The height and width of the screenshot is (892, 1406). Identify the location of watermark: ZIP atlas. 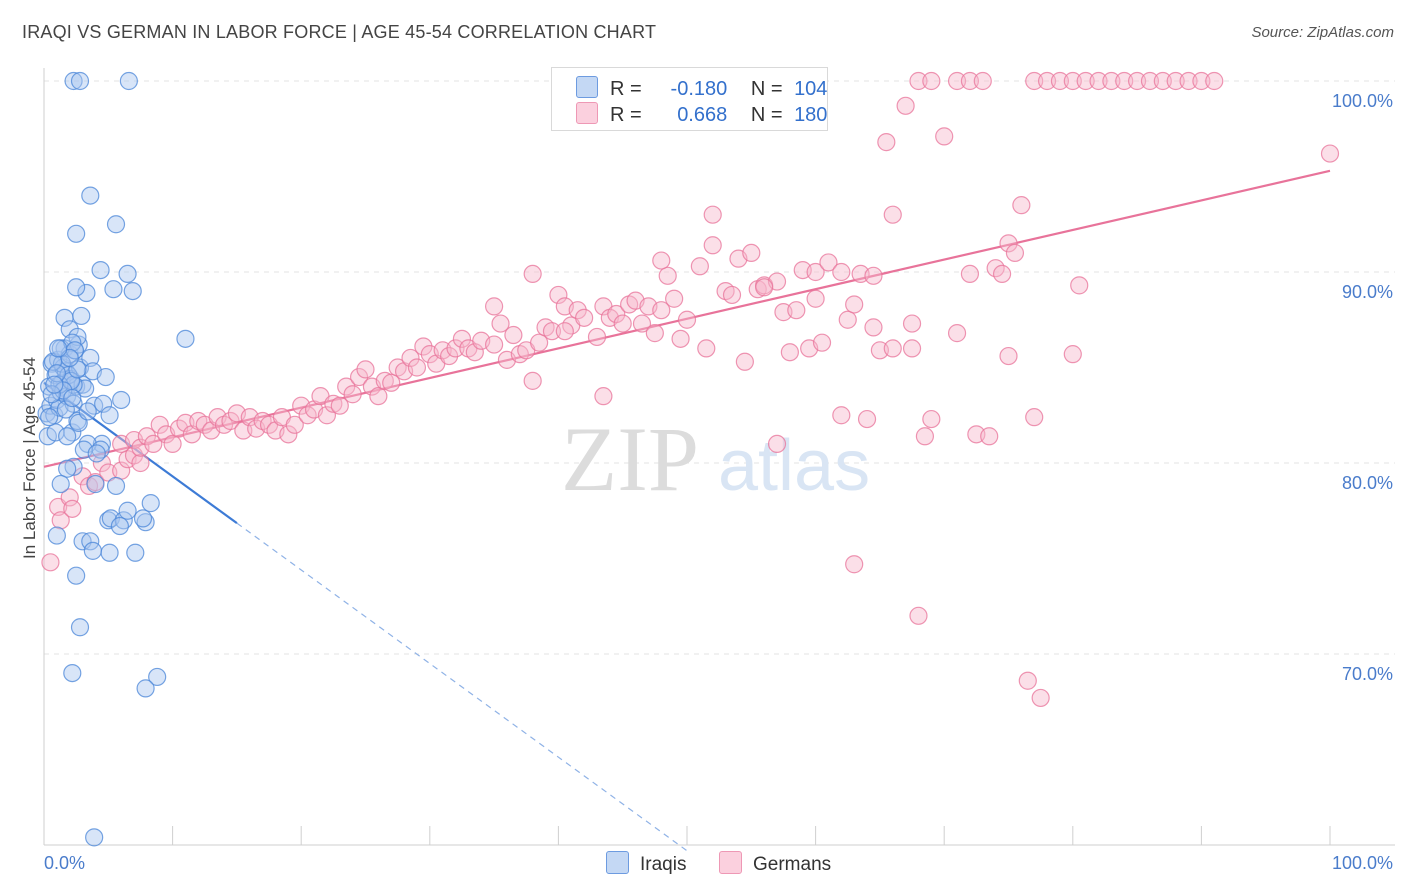
(715, 459).